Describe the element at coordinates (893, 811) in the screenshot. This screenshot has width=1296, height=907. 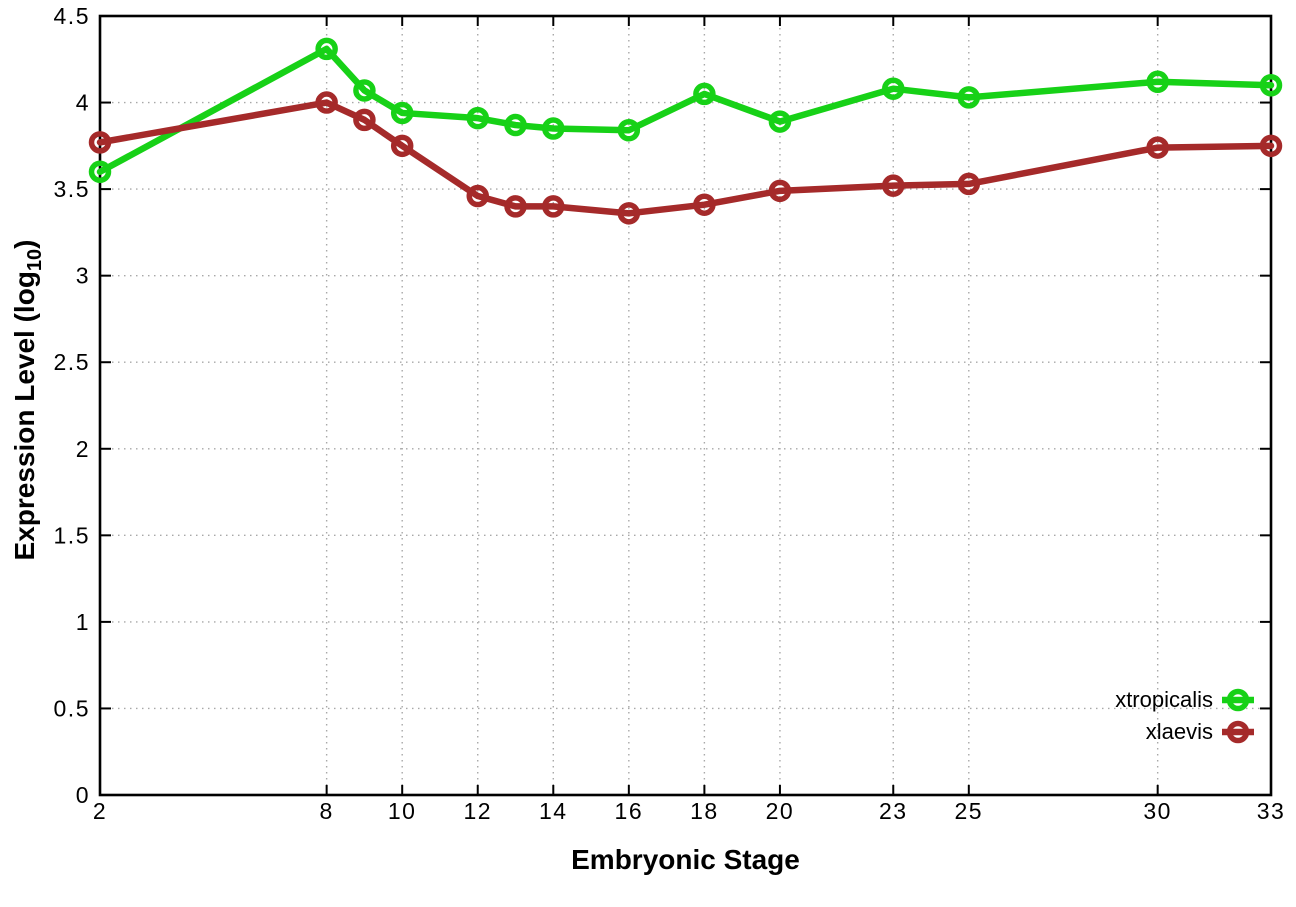
I see `x-tick-label: 23` at that location.